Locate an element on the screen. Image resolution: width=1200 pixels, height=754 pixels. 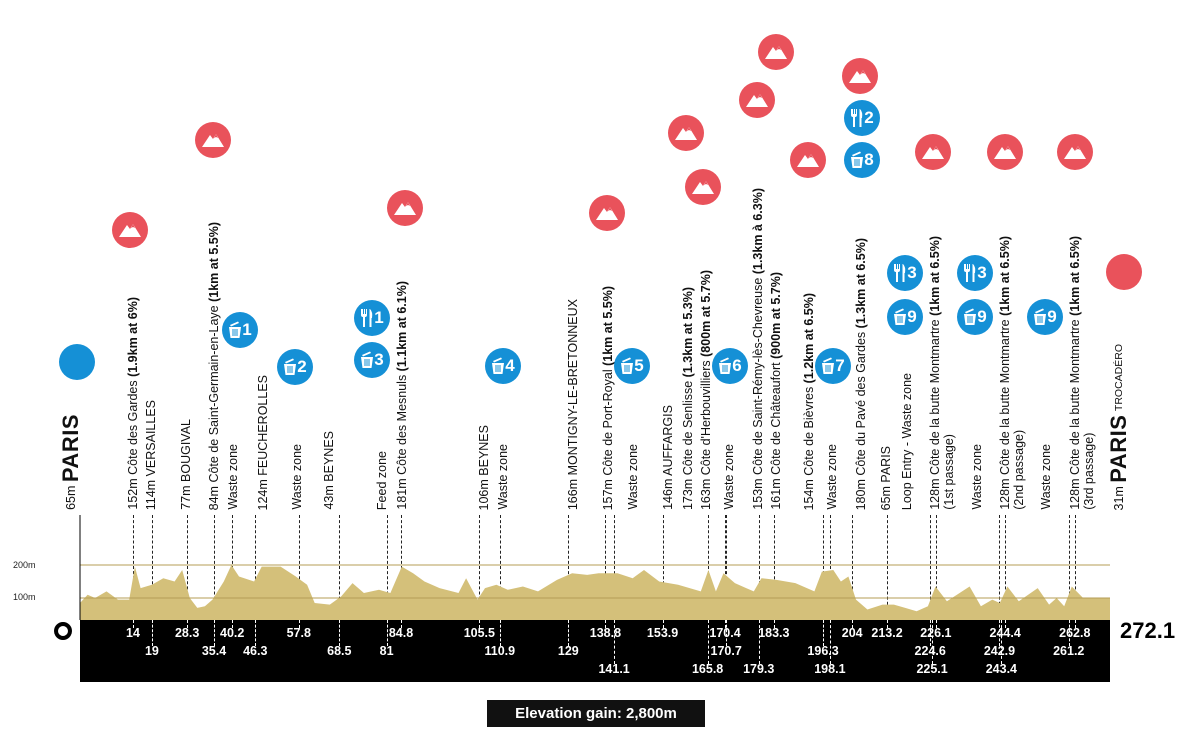
km-label: 262.8 is located at coordinates (1075, 633).